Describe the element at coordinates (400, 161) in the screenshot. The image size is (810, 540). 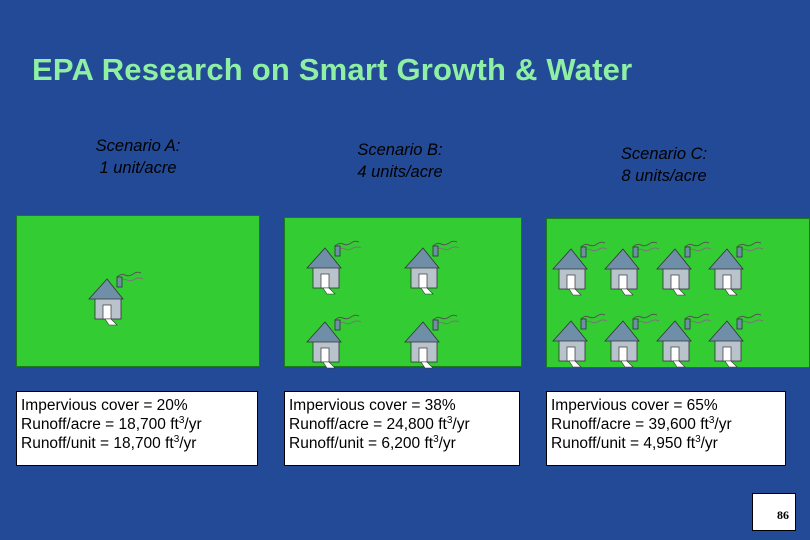
I see `scenario-b-label: Scenario B: 4 units/acre` at that location.